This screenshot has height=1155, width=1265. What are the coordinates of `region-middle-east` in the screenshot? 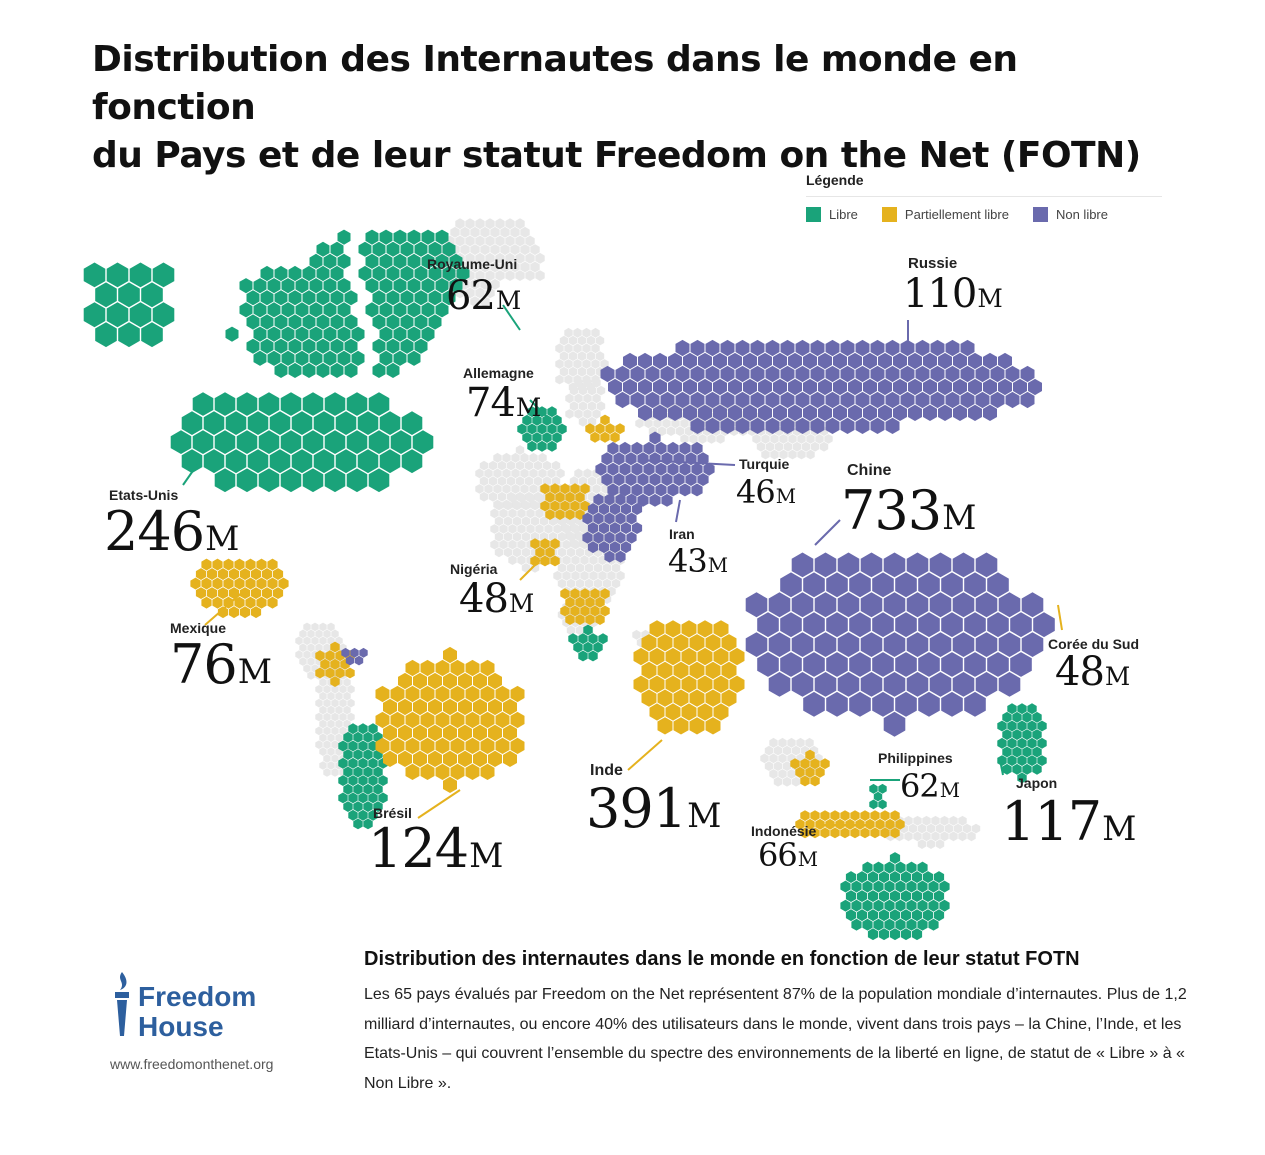 It's located at (655, 469).